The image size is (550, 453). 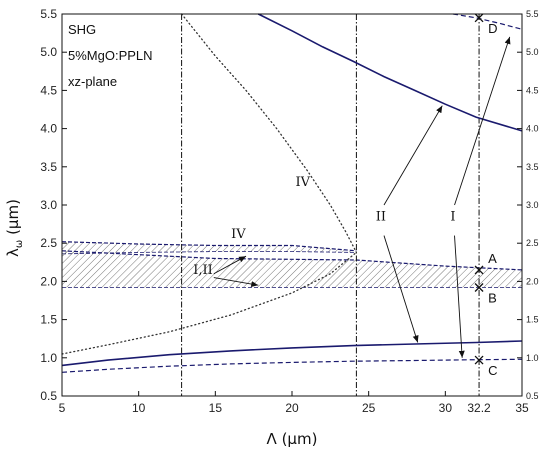 I want to click on y-axis-left: 0.5 1.0 1.5 2.0 2.5 3.0 3.5 4.0 4.5 5.0 5.5, so click(x=53, y=205).